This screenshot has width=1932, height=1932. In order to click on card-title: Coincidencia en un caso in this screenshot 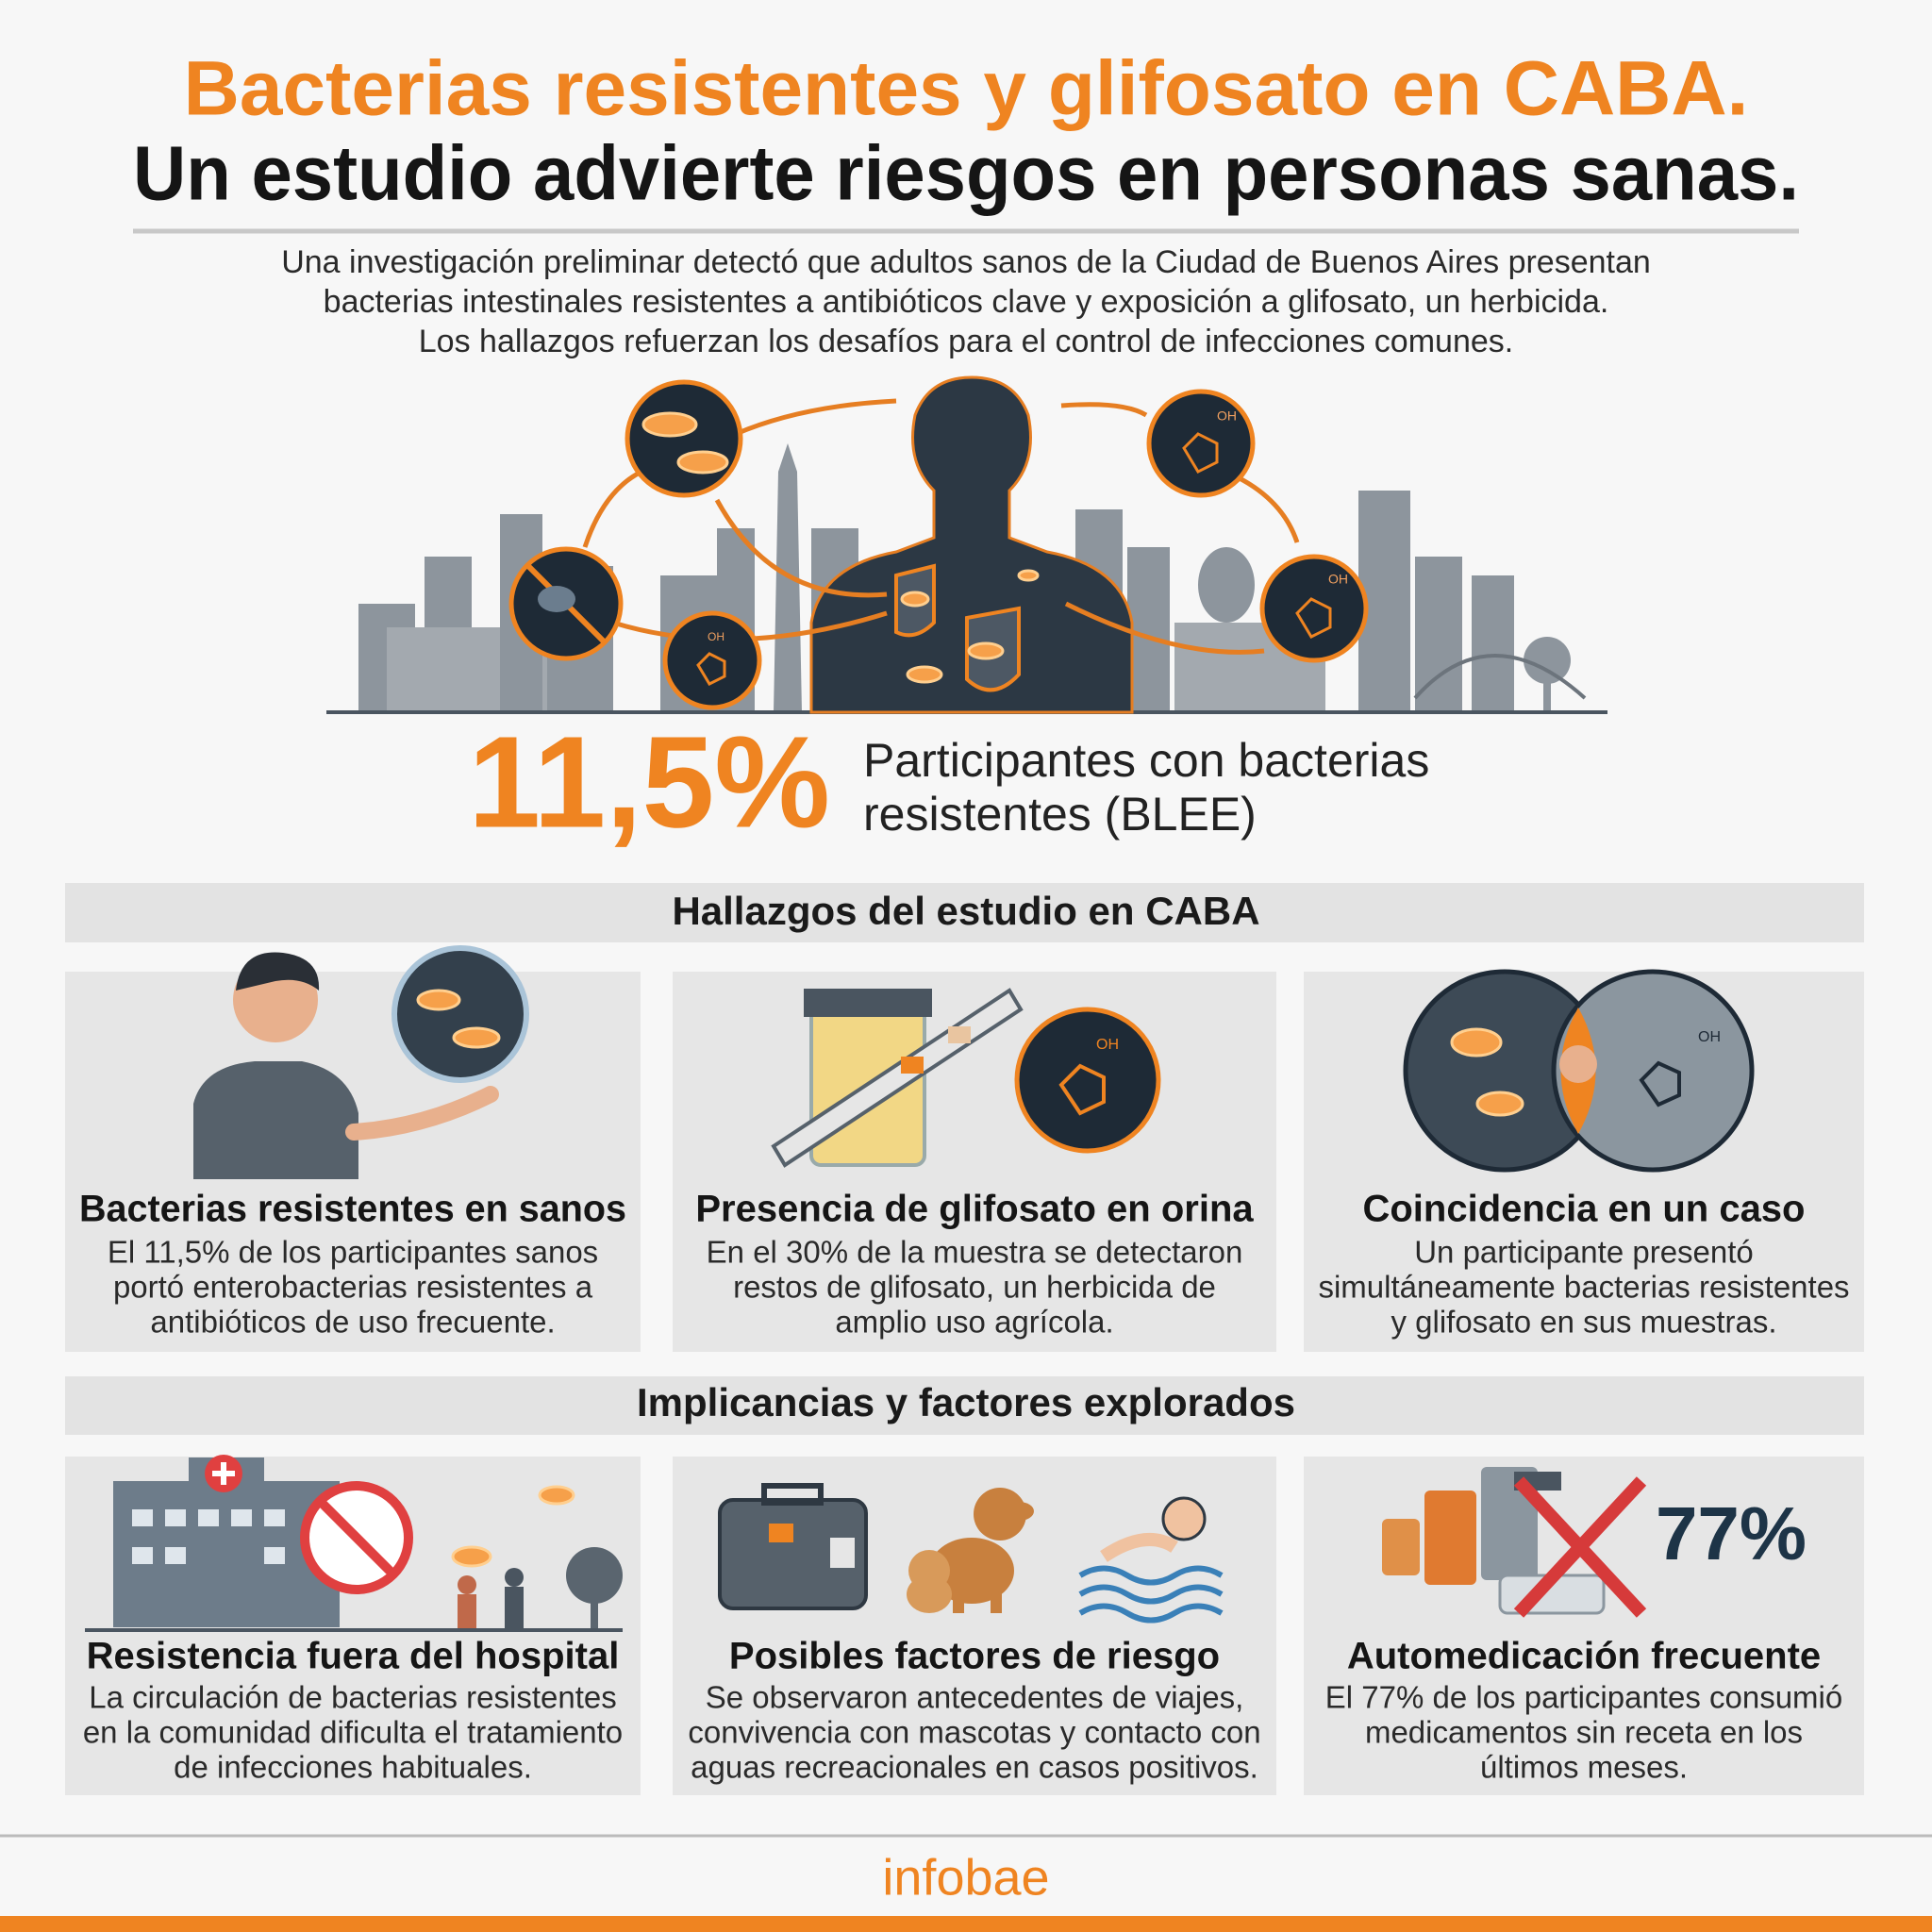, I will do `click(1584, 1209)`.